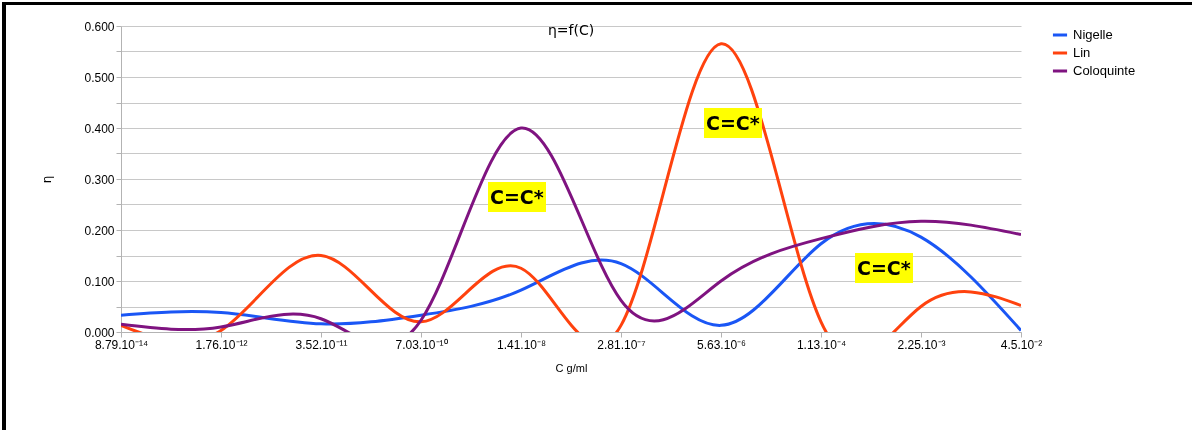 The height and width of the screenshot is (432, 1197). I want to click on x-axis-title: C g/ml, so click(571, 367).